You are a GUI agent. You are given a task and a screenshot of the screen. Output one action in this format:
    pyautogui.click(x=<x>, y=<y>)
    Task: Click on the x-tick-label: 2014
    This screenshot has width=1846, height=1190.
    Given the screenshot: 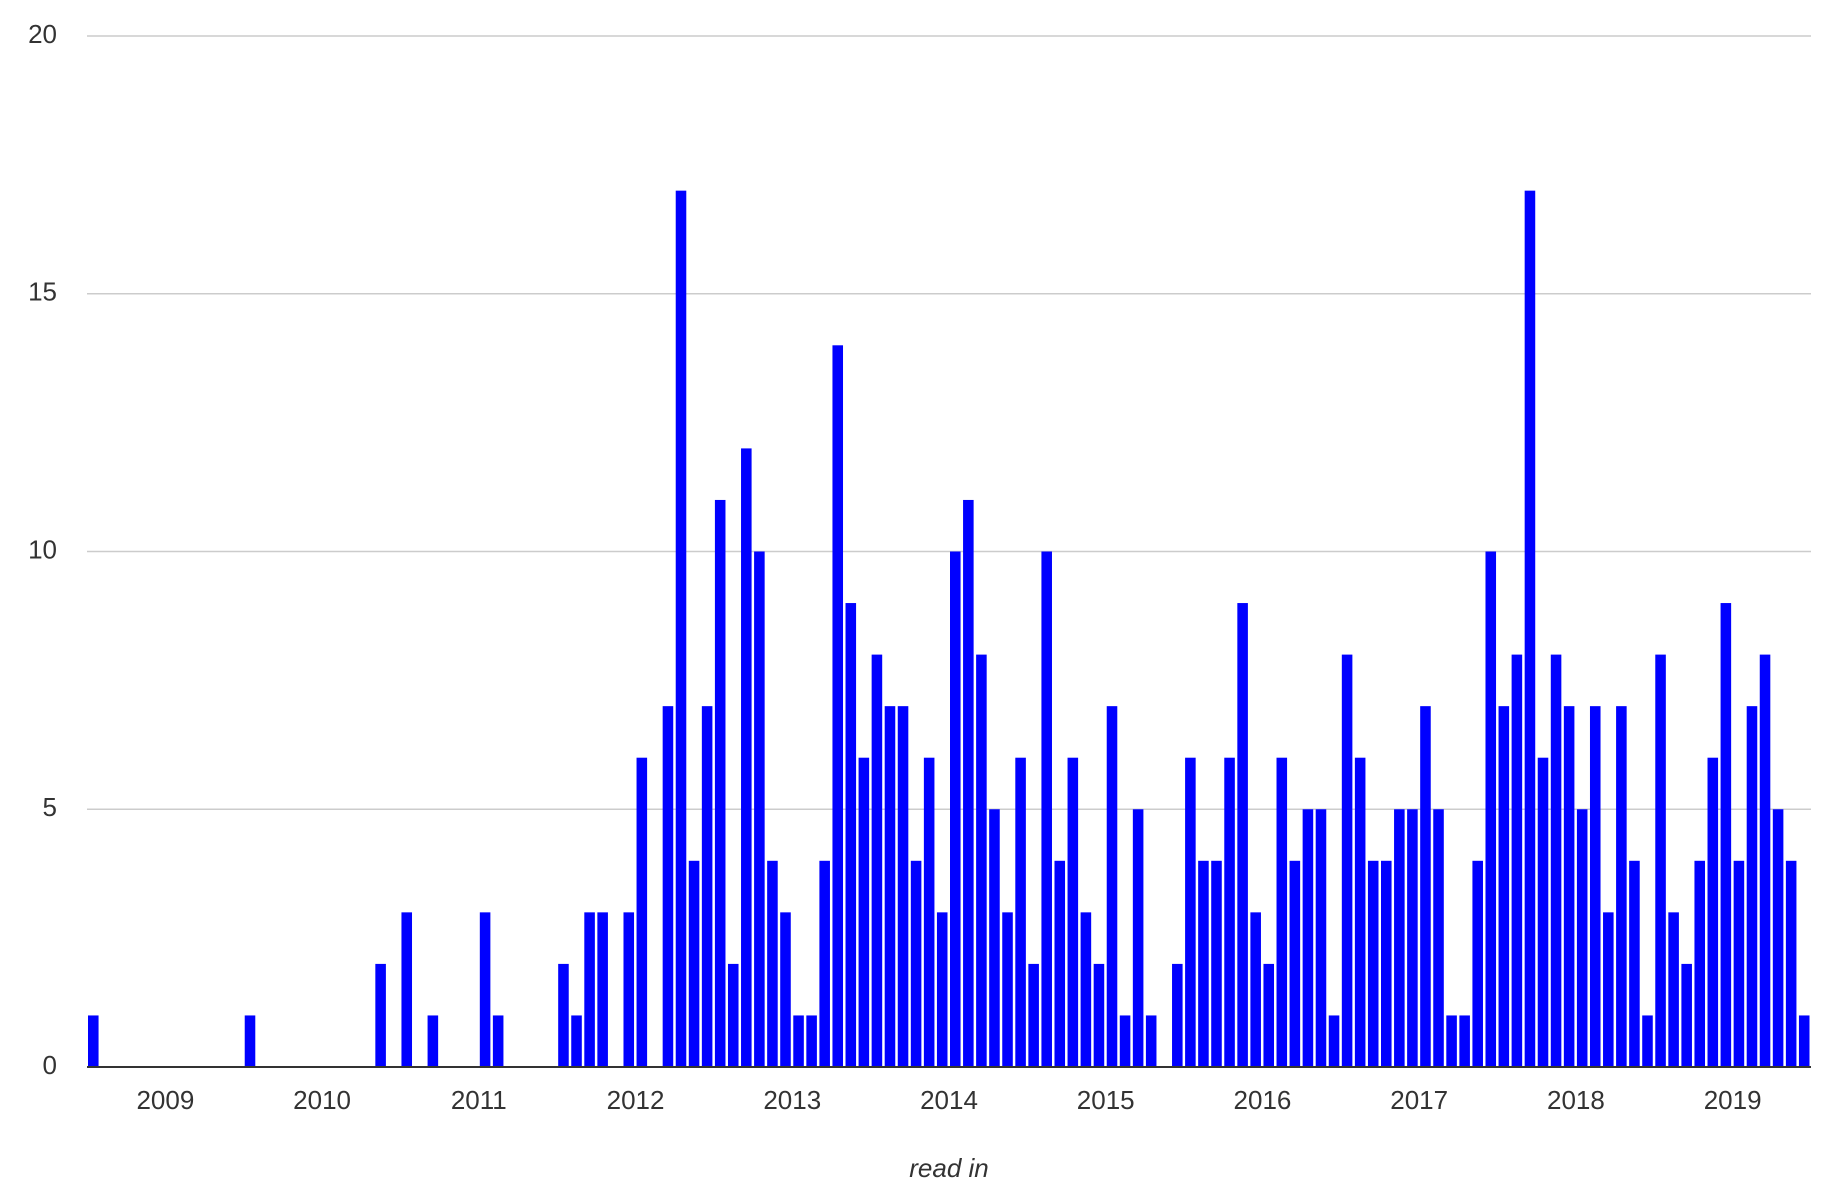 What is the action you would take?
    pyautogui.click(x=949, y=1100)
    